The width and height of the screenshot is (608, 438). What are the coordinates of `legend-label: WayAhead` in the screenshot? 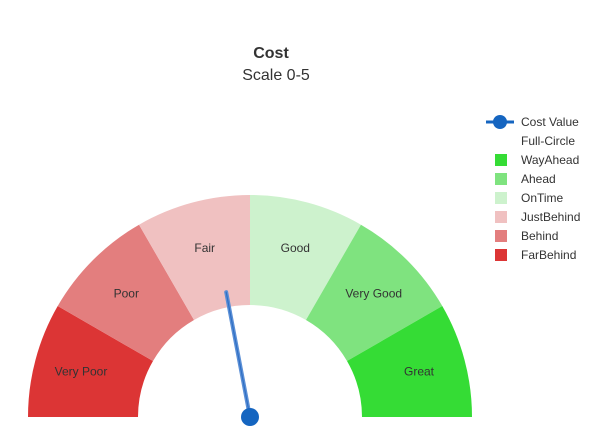 It's located at (550, 160).